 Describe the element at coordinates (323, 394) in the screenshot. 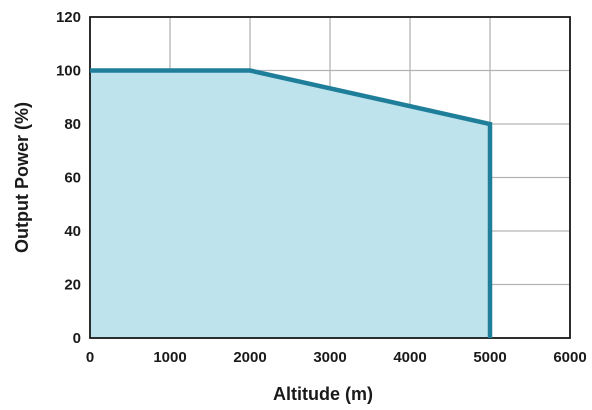

I see `x-axis-title: Altitude (m)` at that location.